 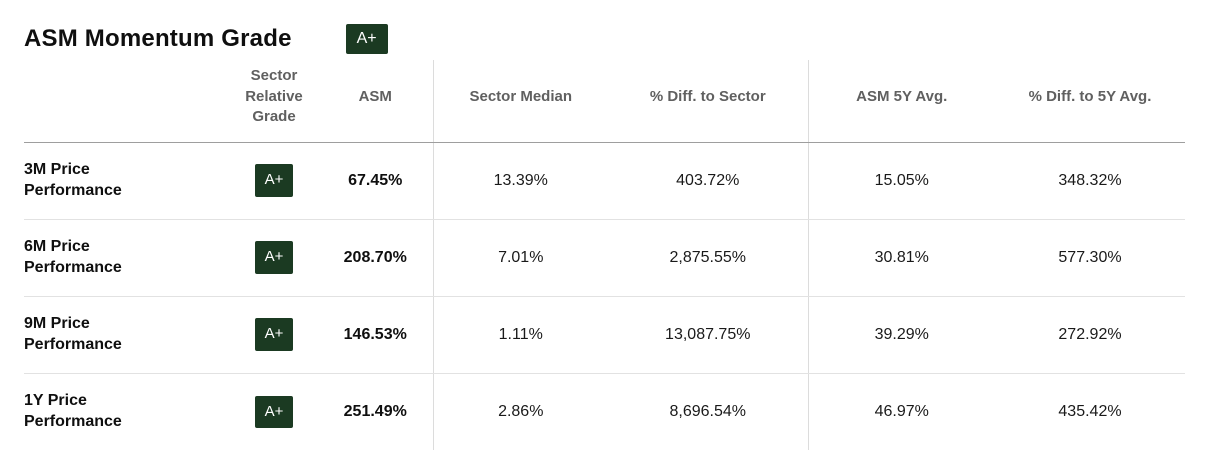 What do you see at coordinates (1090, 181) in the screenshot?
I see `diff-to-5y-avg-value: 348.32%` at bounding box center [1090, 181].